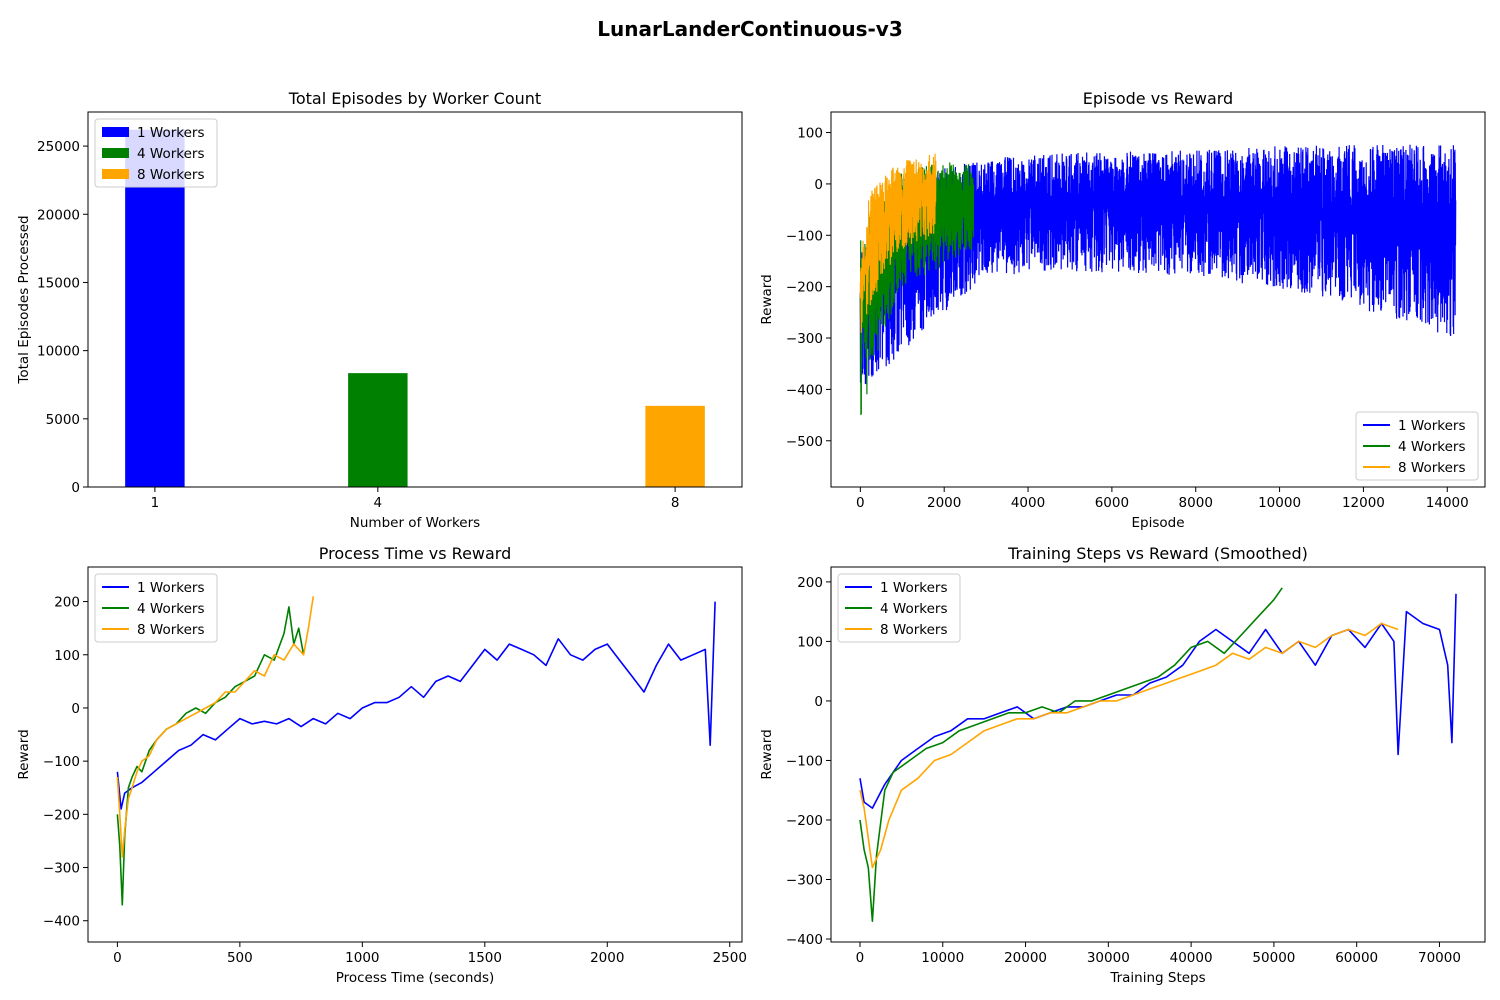 This screenshot has width=1500, height=1000. Describe the element at coordinates (378, 430) in the screenshot. I see `bar-4-workers` at that location.